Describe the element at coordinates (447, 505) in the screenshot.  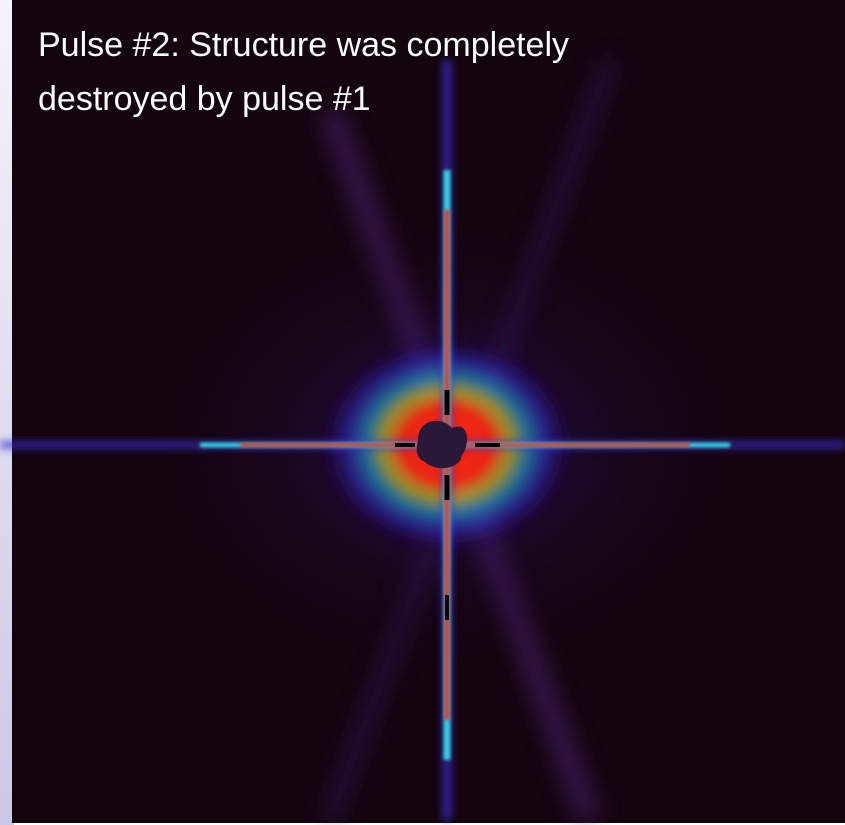
I see `core-dark` at that location.